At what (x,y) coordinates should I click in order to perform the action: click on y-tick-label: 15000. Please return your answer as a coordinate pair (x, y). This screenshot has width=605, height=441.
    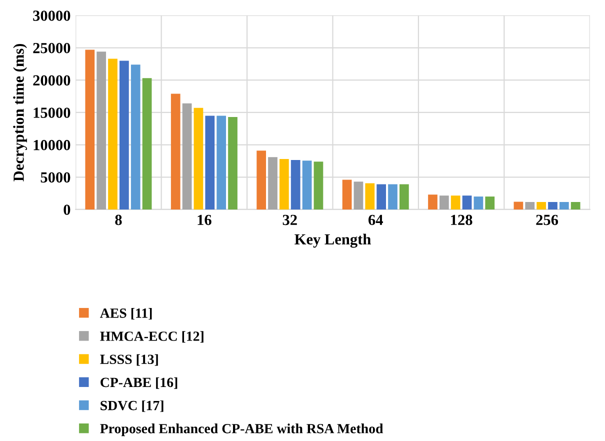
    Looking at the image, I should click on (52, 113).